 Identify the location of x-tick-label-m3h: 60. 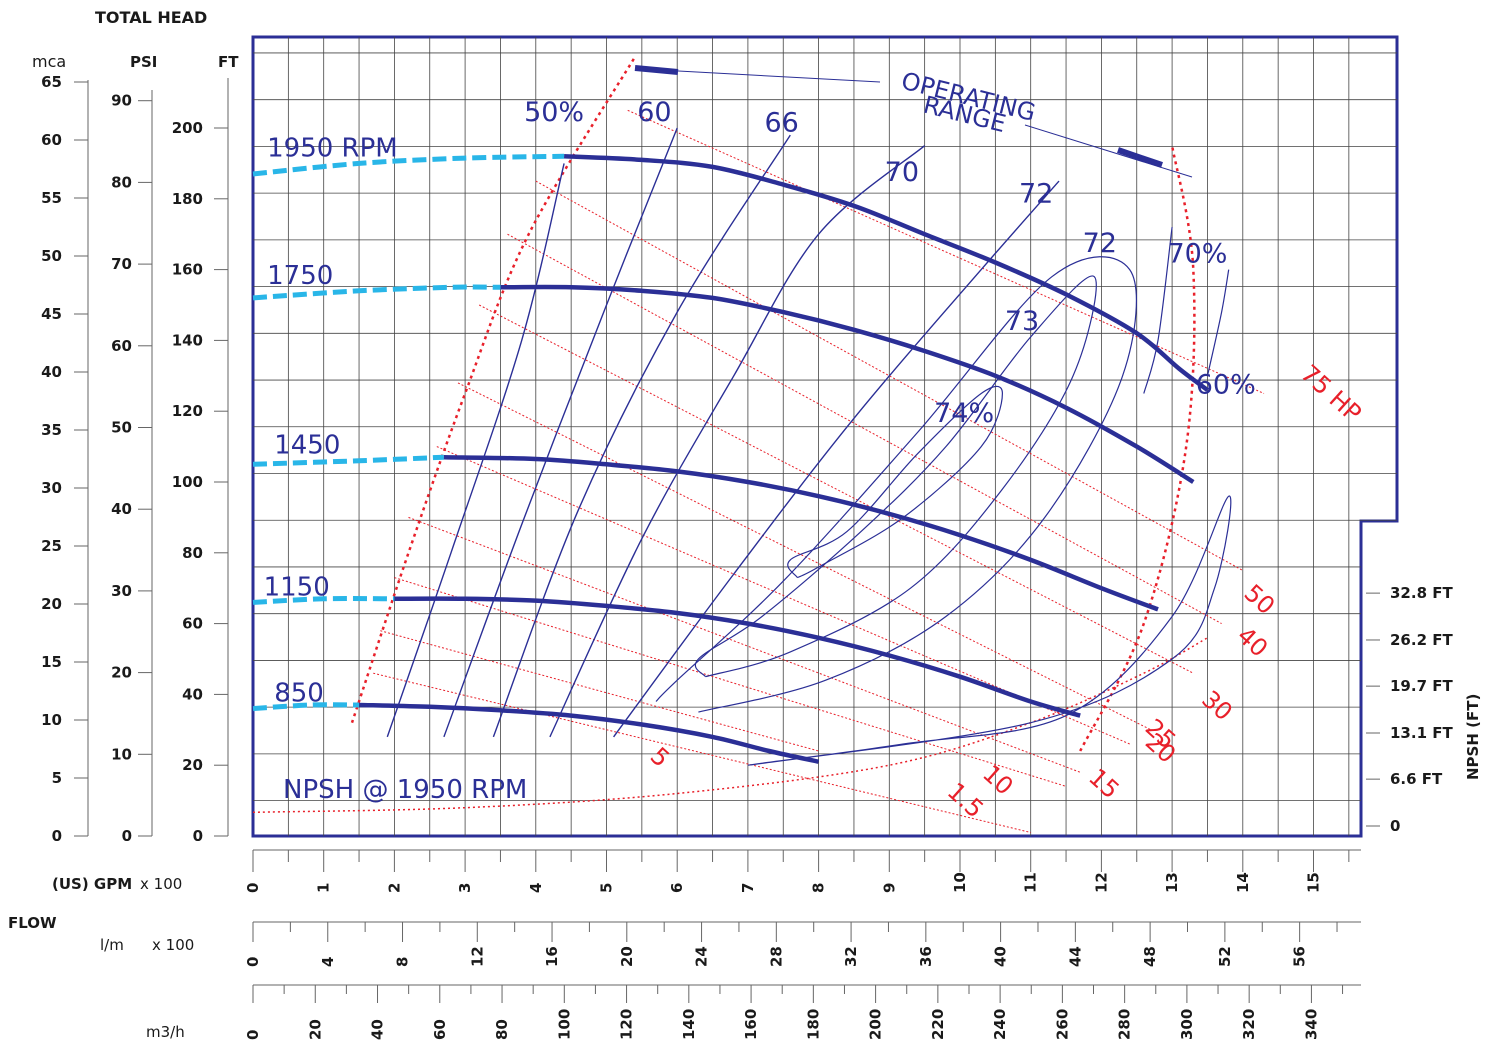
(440, 1029).